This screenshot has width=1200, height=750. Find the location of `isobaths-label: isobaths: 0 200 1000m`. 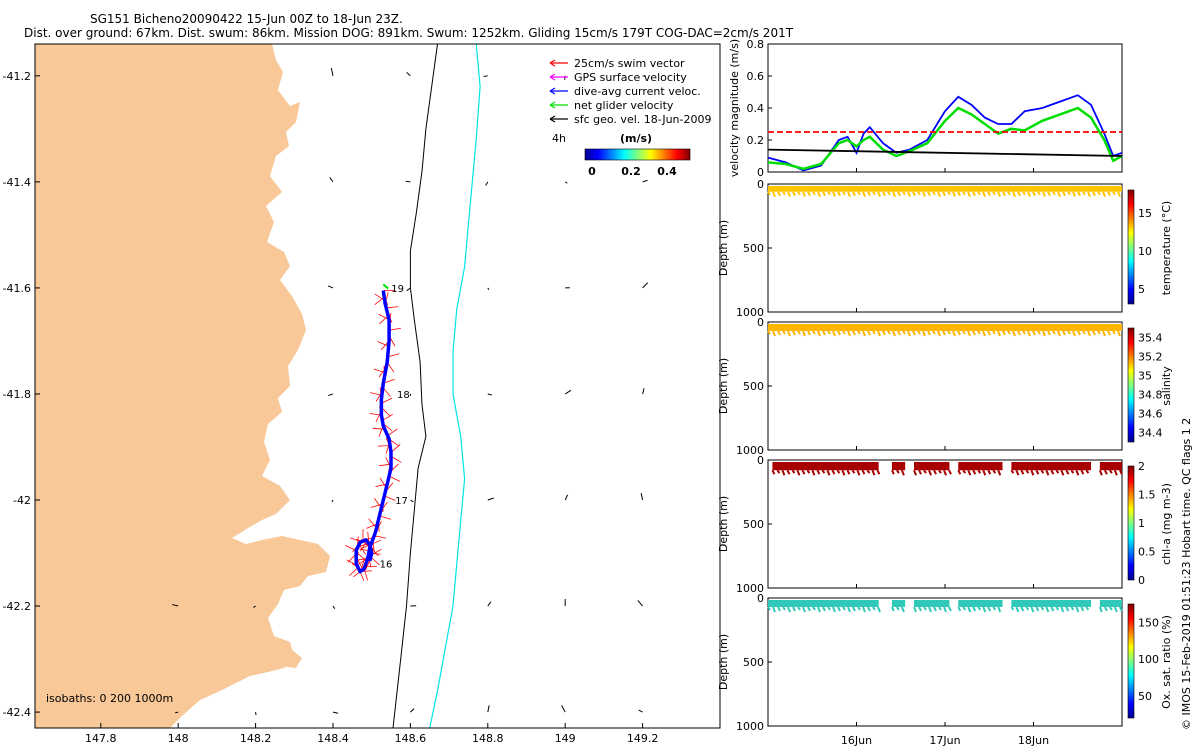

isobaths-label: isobaths: 0 200 1000m is located at coordinates (109, 698).